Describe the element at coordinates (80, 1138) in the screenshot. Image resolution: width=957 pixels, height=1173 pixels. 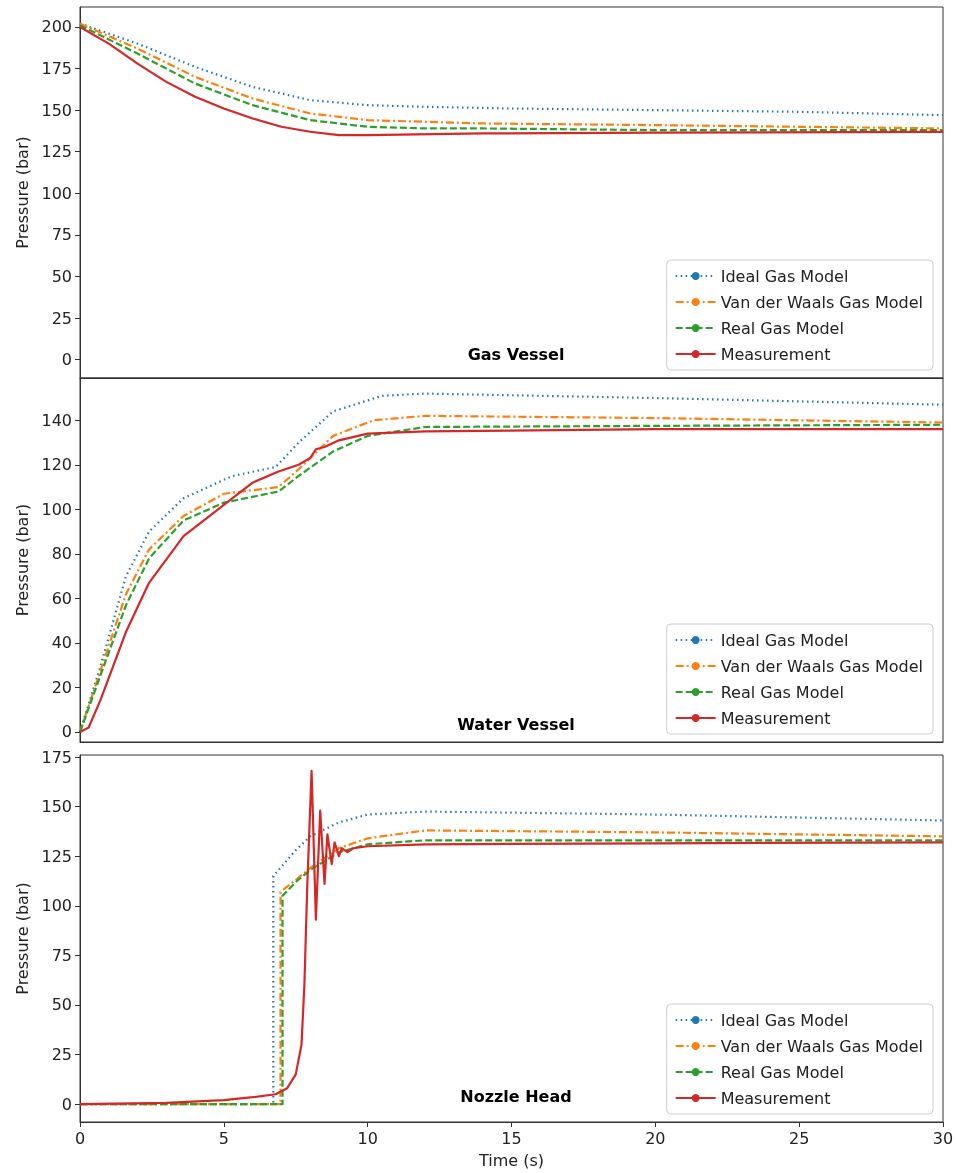
I see `x-tick-label: 0` at that location.